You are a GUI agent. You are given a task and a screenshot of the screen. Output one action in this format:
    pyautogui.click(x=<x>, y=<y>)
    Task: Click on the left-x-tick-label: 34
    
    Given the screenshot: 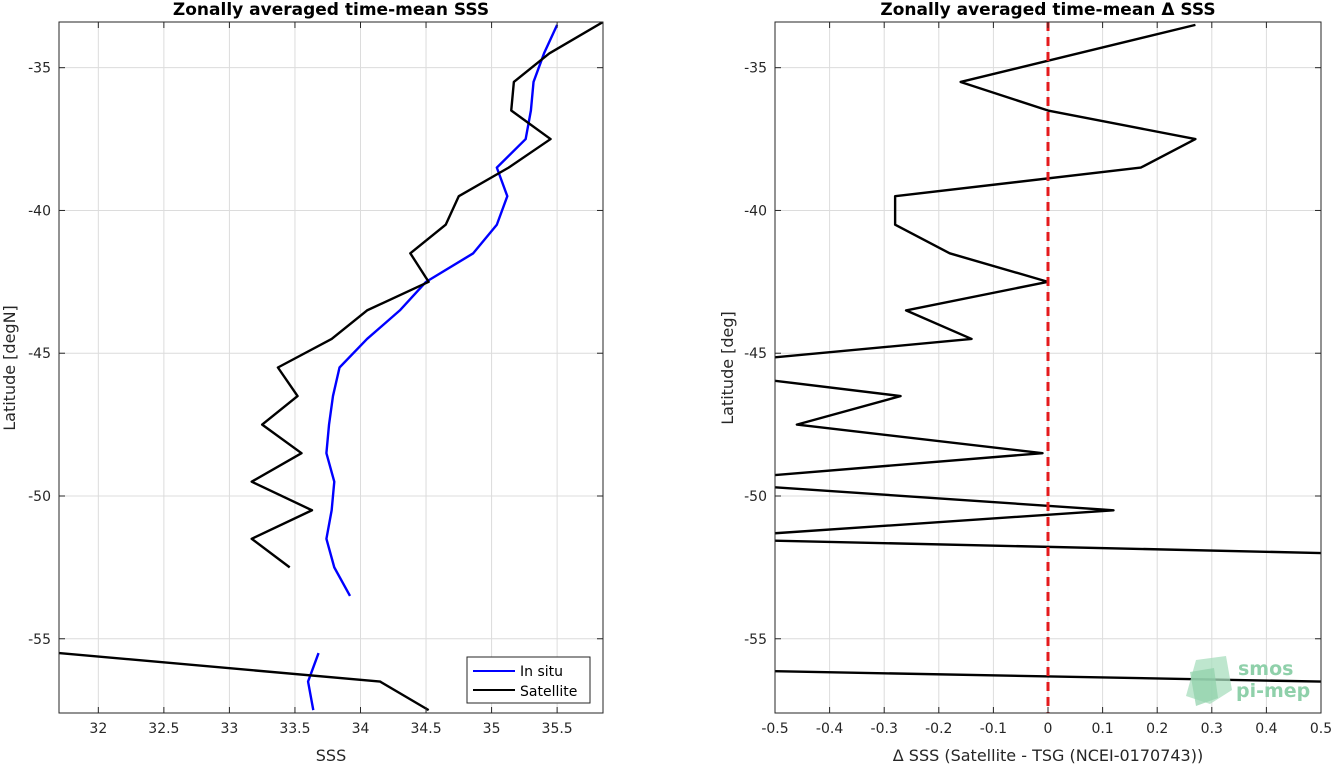 What is the action you would take?
    pyautogui.click(x=361, y=729)
    